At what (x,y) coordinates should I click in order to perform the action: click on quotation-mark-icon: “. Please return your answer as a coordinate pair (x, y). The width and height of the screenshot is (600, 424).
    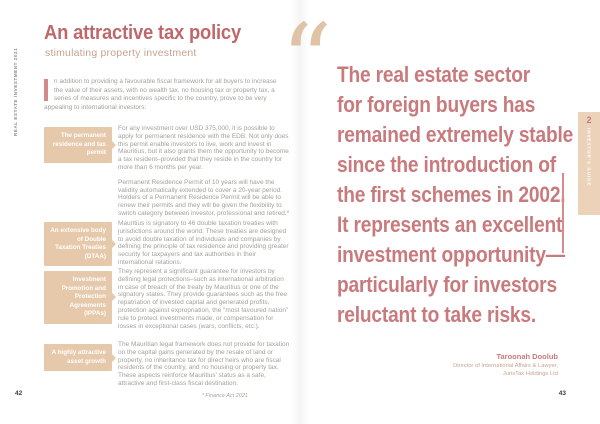
    Looking at the image, I should click on (306, 60).